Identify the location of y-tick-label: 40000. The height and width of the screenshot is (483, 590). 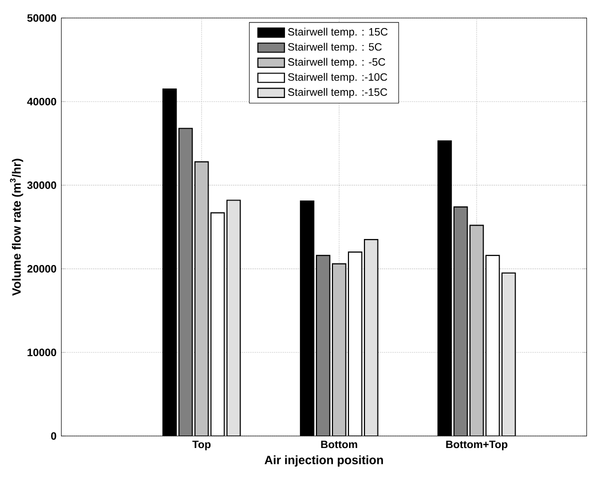
(41, 102).